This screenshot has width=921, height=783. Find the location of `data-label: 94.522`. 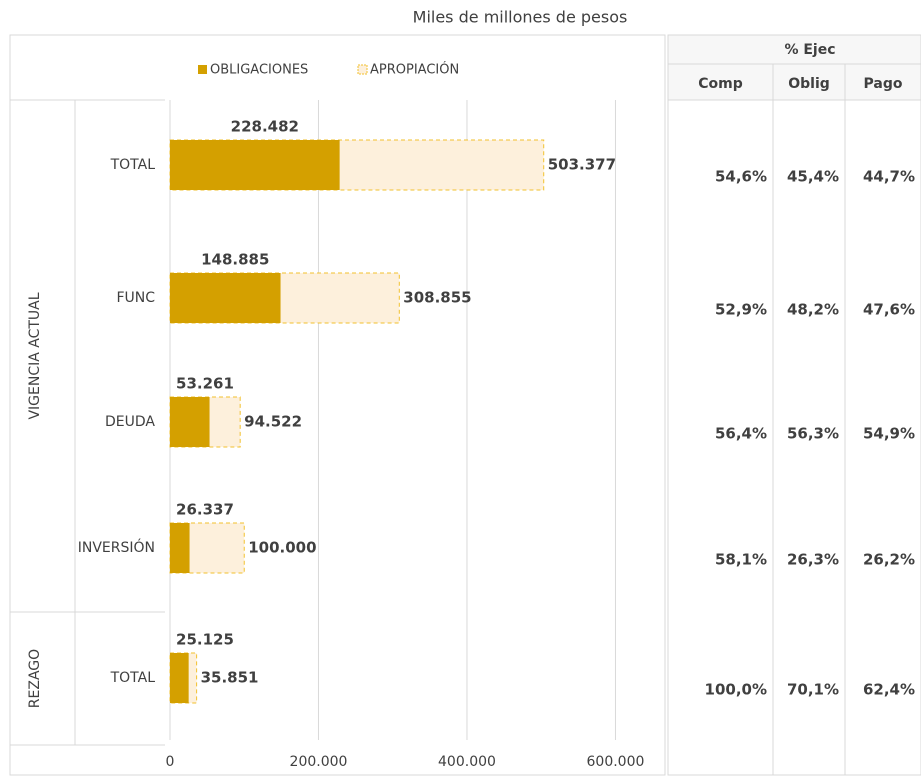

data-label: 94.522 is located at coordinates (273, 422).